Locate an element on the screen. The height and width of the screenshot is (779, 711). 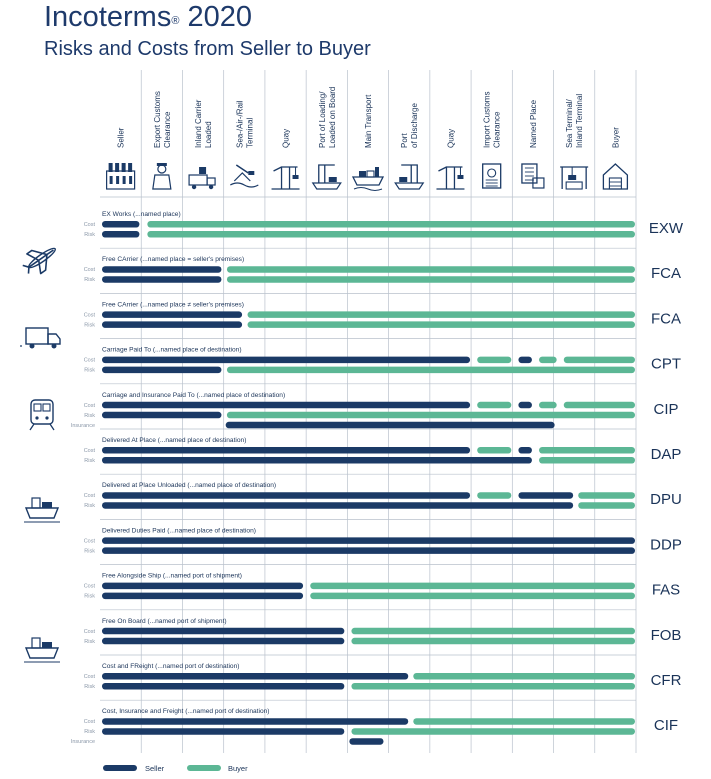
multimodal-ship-icon is located at coordinates (42, 510).